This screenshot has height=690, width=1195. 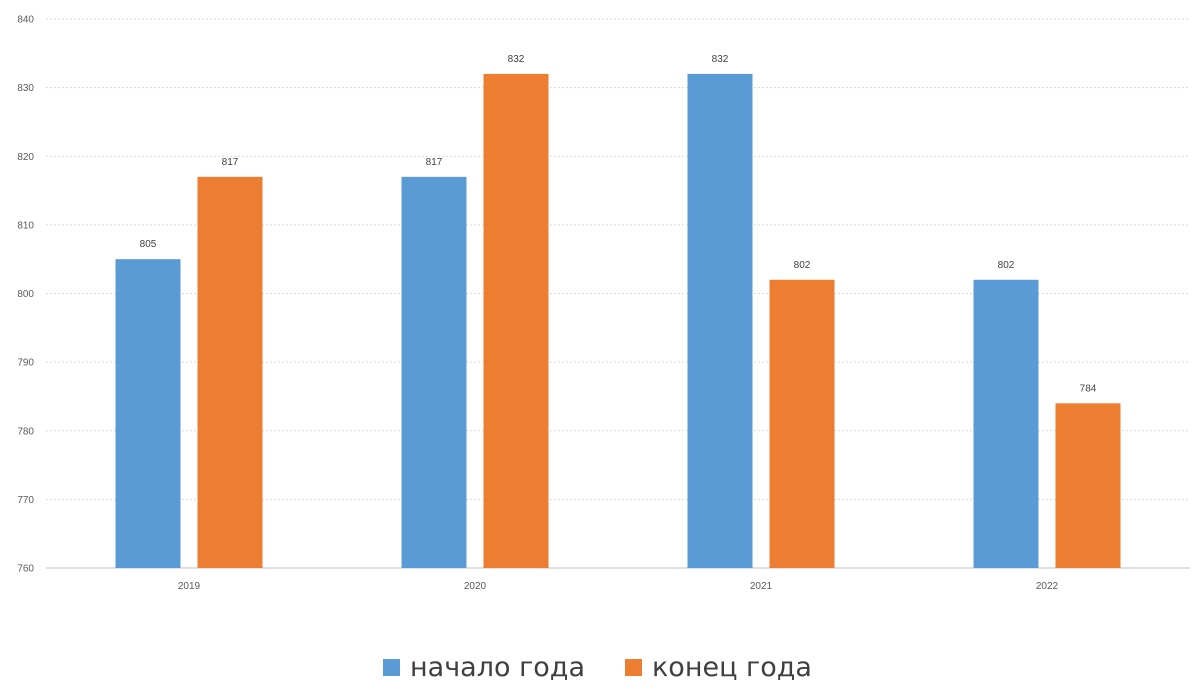 I want to click on data-label: 805, so click(x=148, y=244).